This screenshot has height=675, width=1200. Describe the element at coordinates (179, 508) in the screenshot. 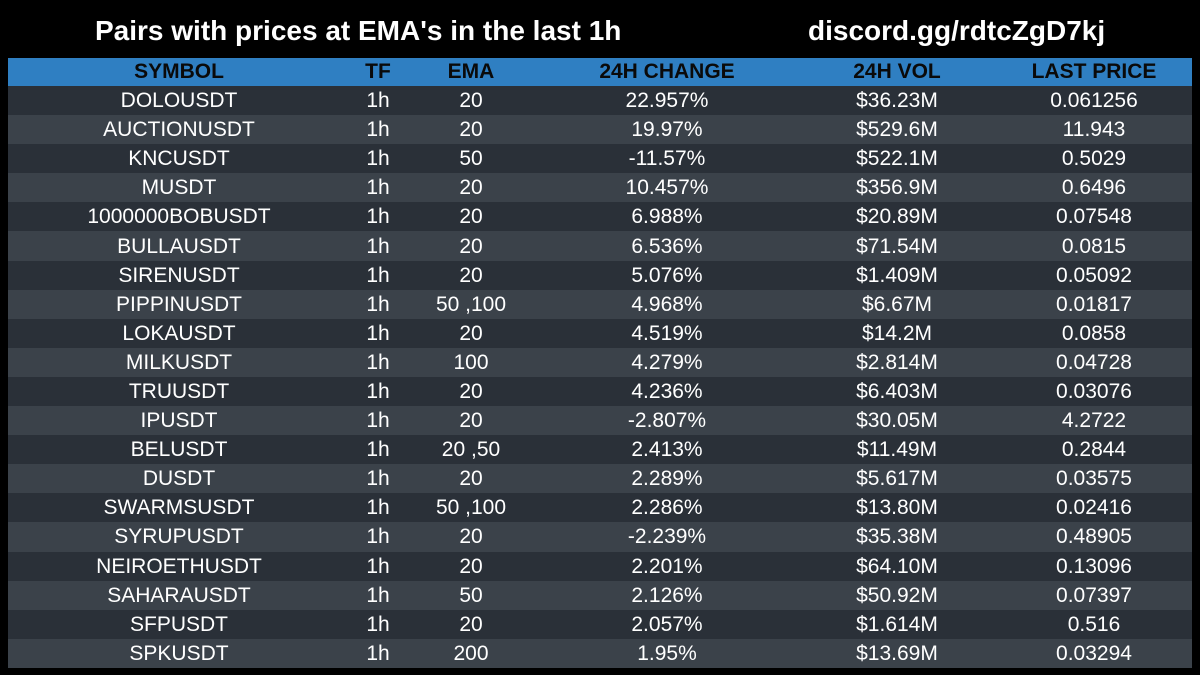

I see `symbol-cell: SWARMSUSDT` at that location.